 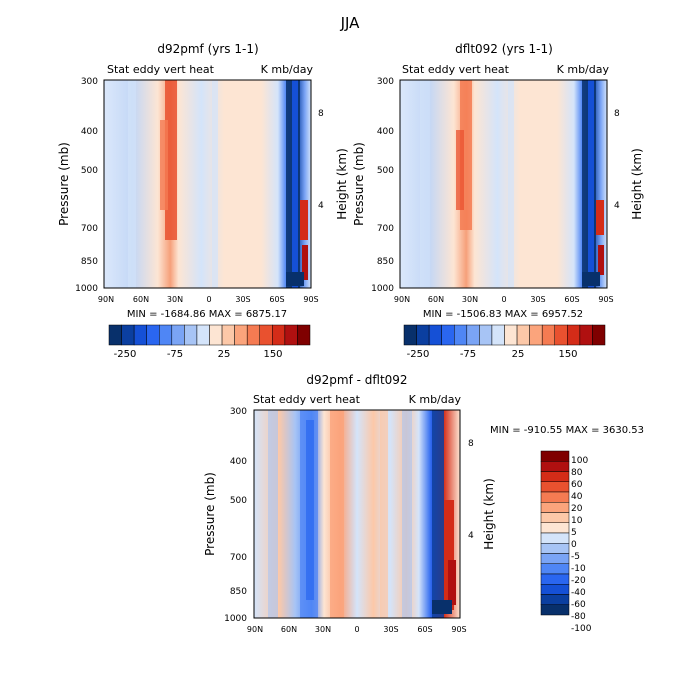 I want to click on panel-title: d92pmf (yrs 1-1), so click(x=207, y=49).